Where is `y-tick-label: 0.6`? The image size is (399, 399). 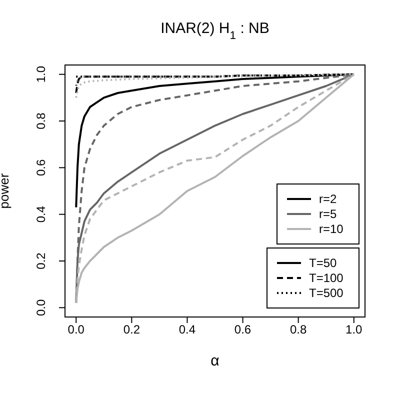
y-tick-label: 0.6 is located at coordinates (41, 167).